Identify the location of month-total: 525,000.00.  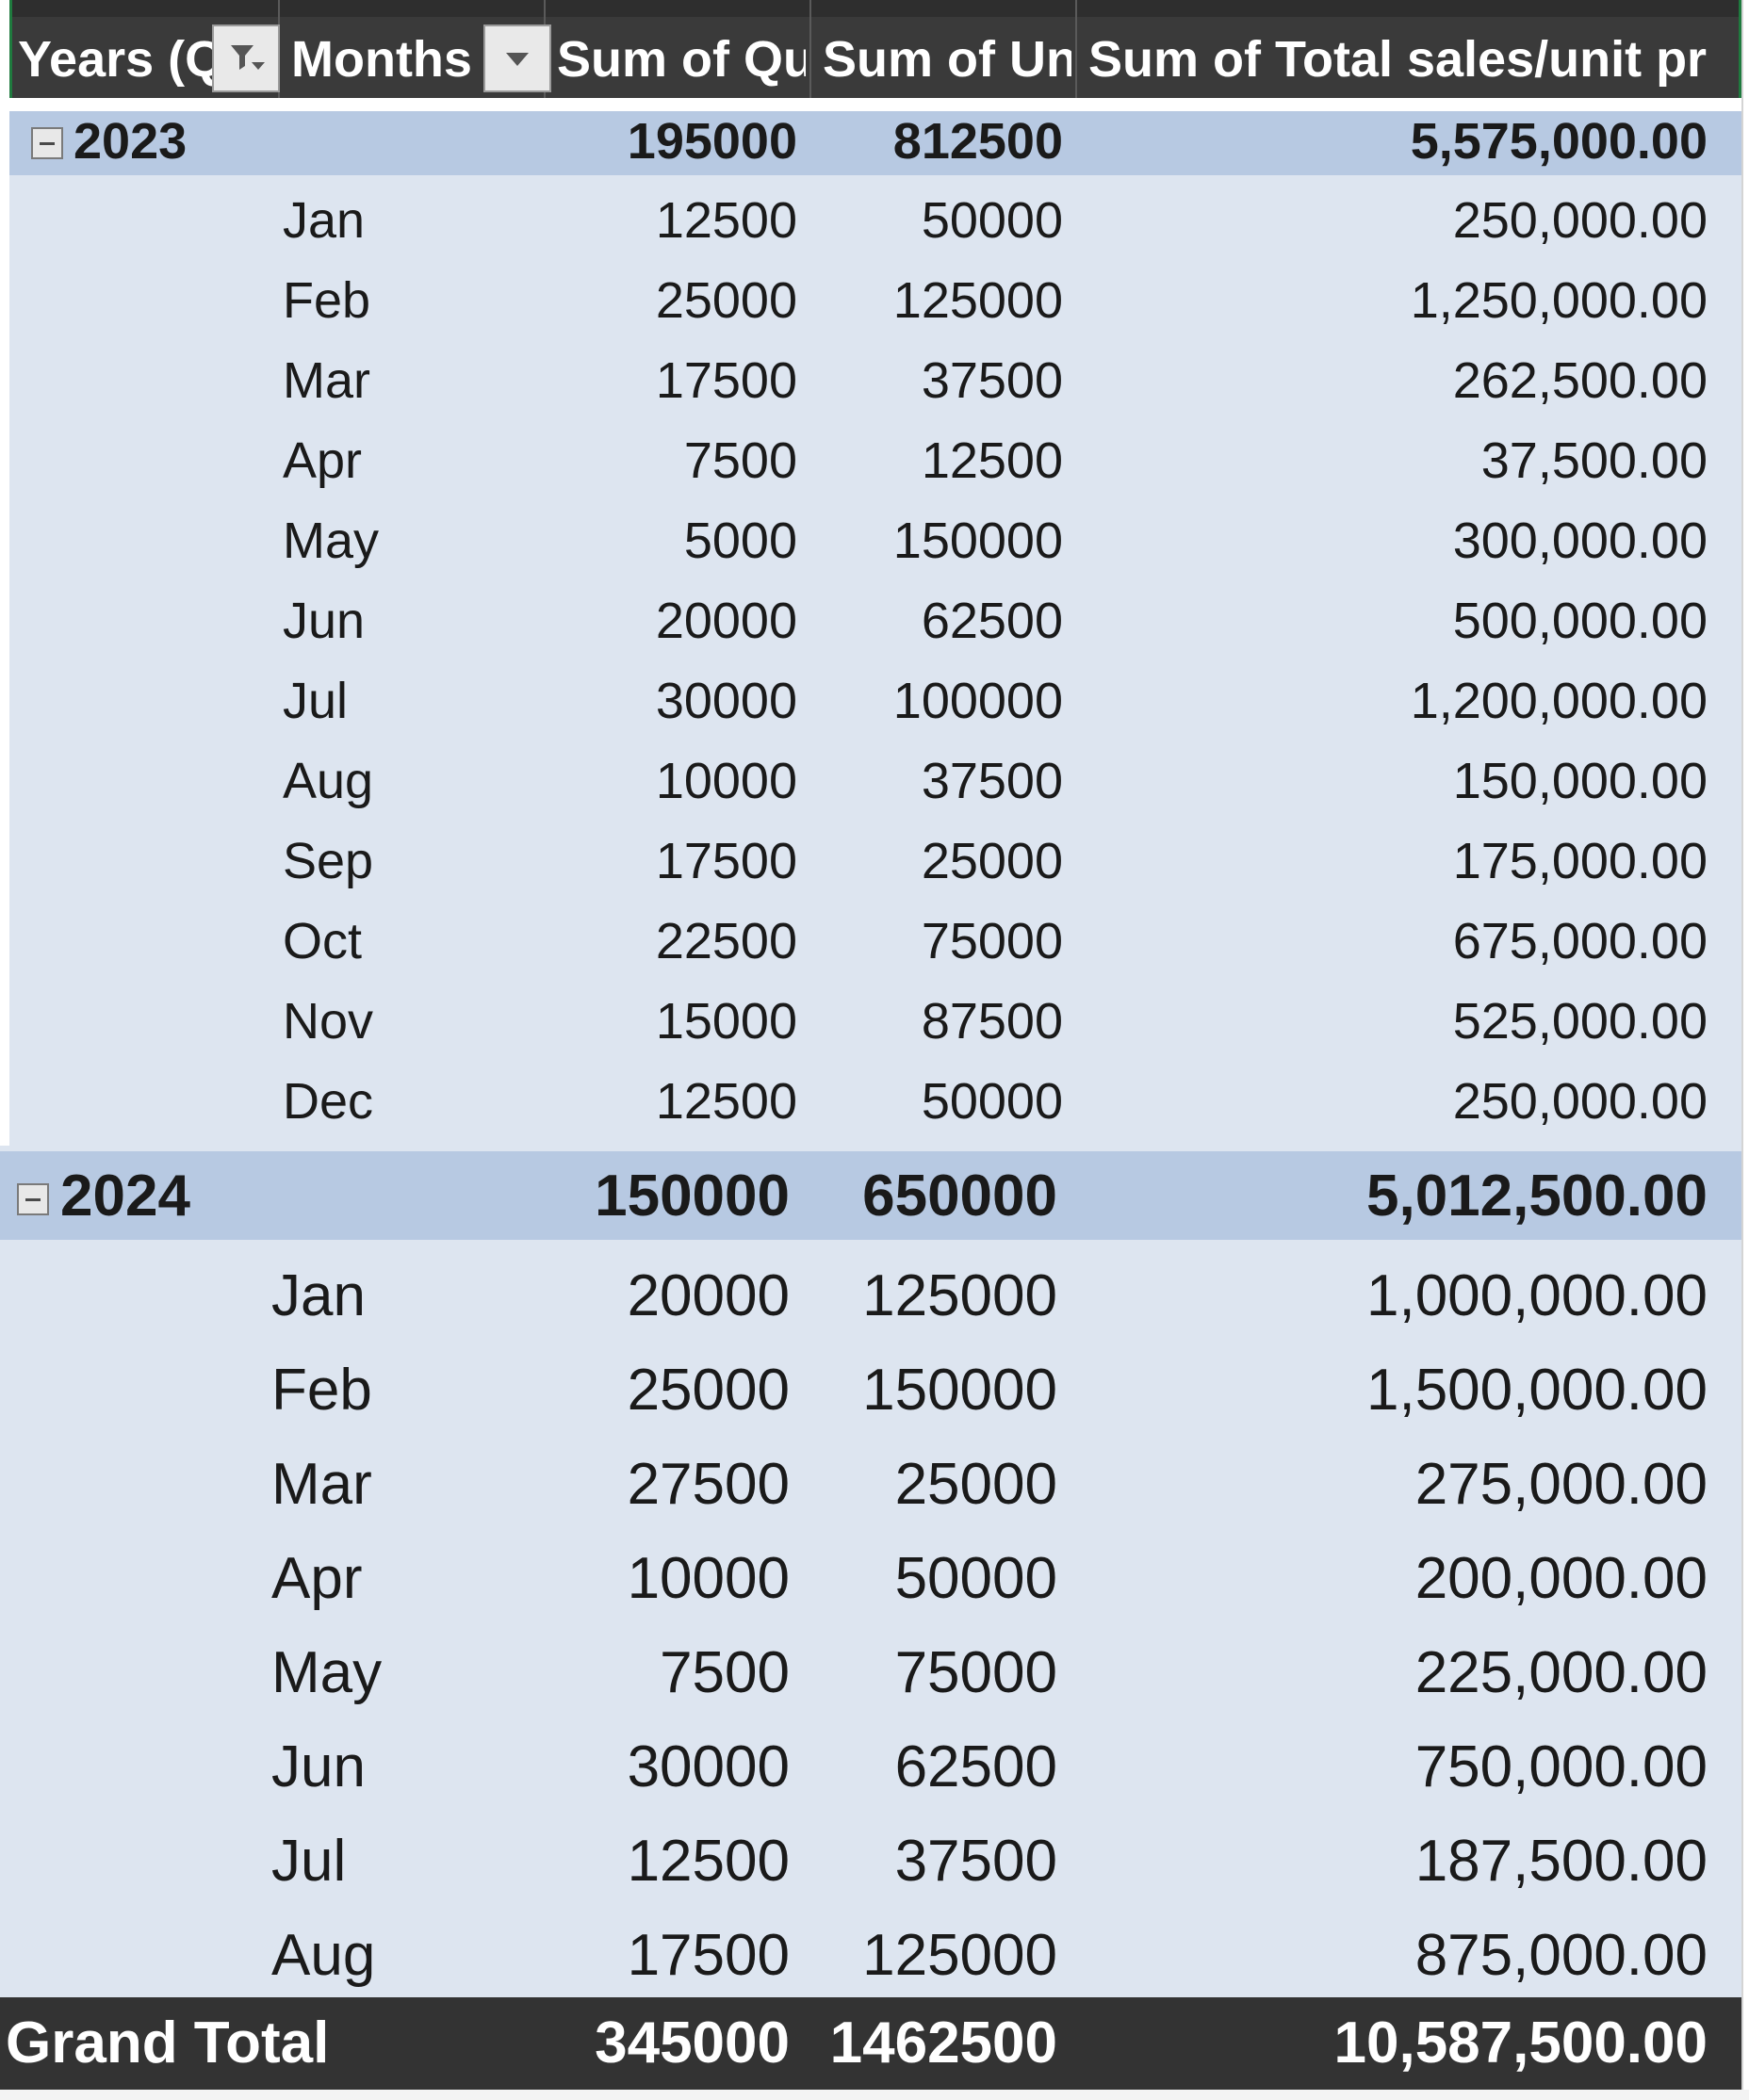
(1580, 1021).